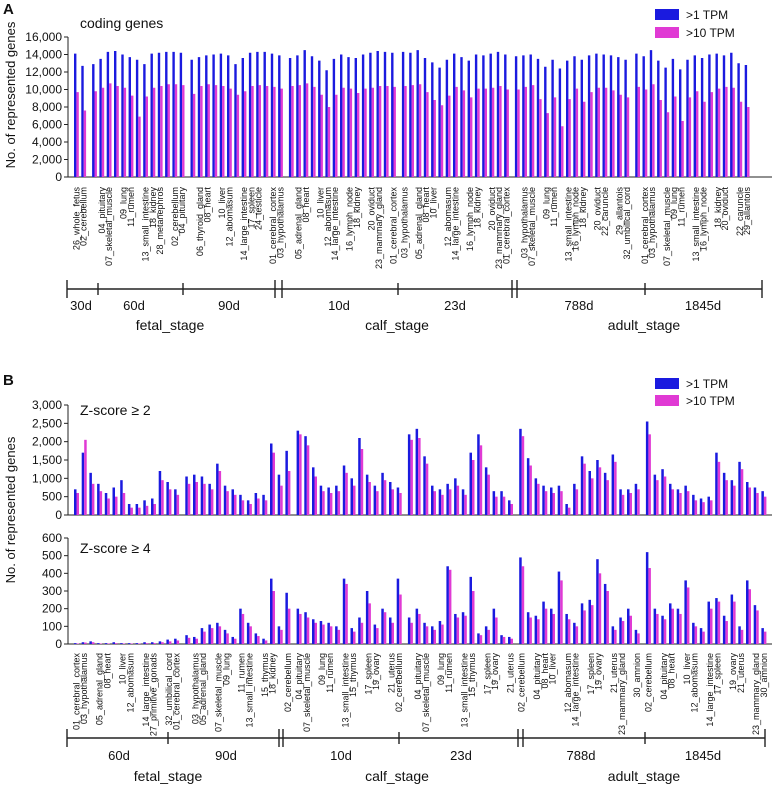  Describe the element at coordinates (322, 669) in the screenshot. I see `panel-b-bottom-x-tick-label: 09_lung` at that location.